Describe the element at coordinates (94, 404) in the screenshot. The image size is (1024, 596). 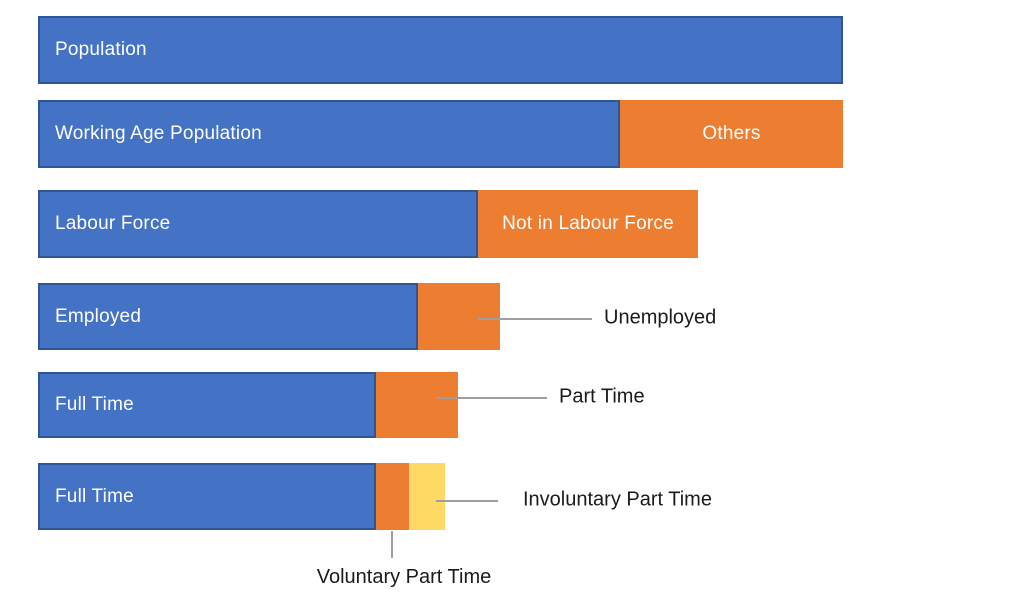
I see `bar-full-time-1-label: Full Time` at that location.